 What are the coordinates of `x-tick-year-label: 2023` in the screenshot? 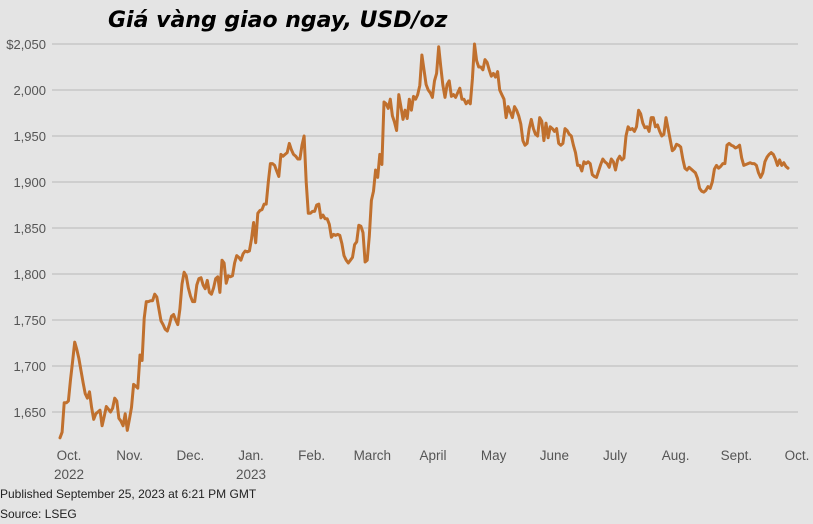 It's located at (251, 474).